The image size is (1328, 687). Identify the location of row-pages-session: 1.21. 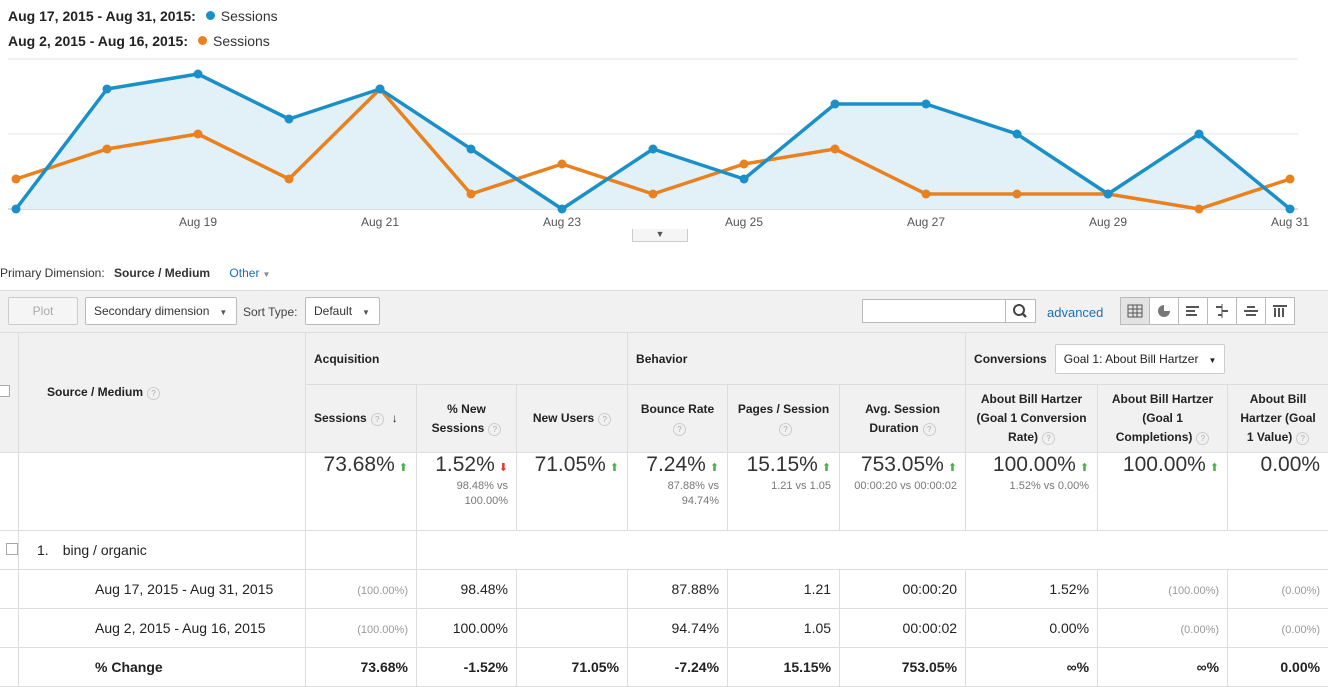
(784, 589).